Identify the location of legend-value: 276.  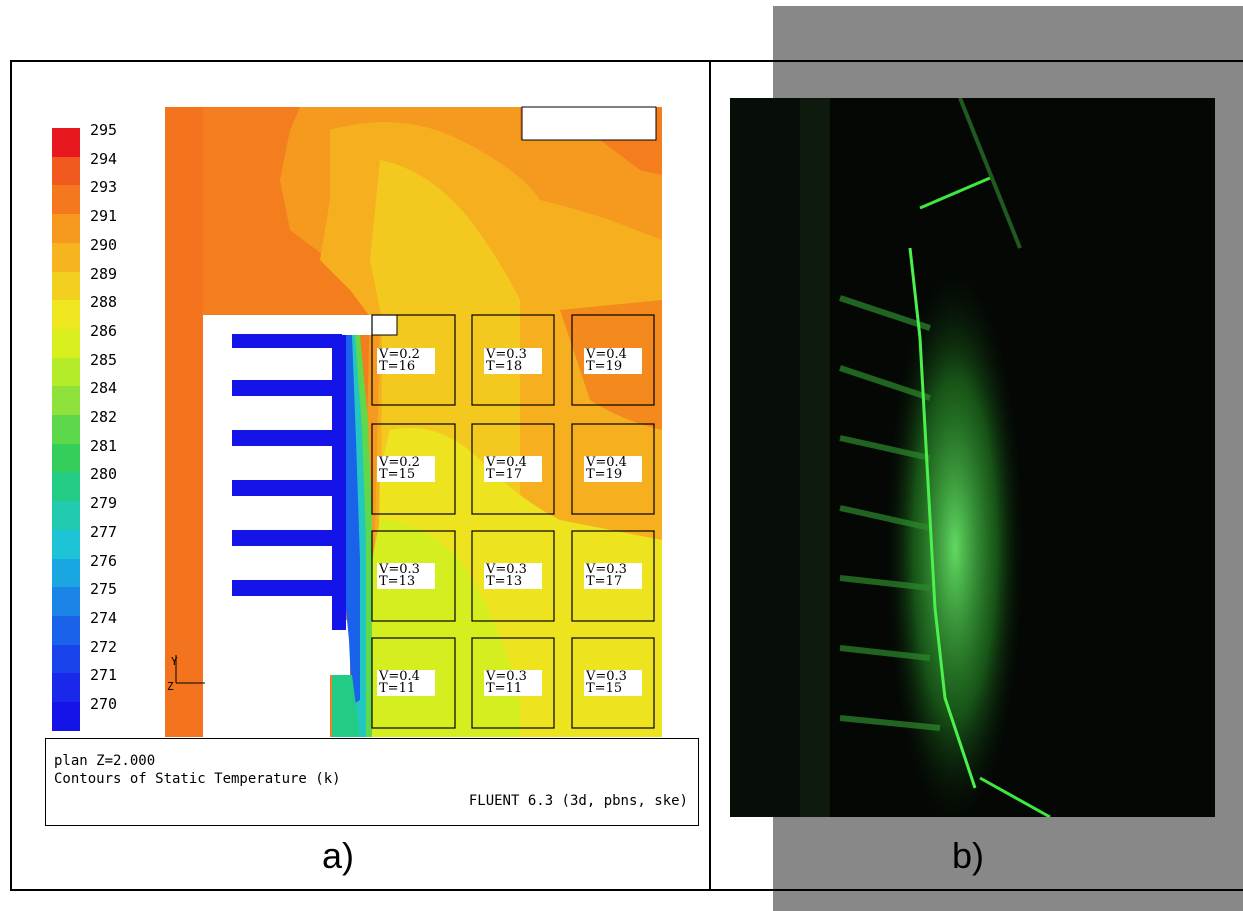
(104, 560).